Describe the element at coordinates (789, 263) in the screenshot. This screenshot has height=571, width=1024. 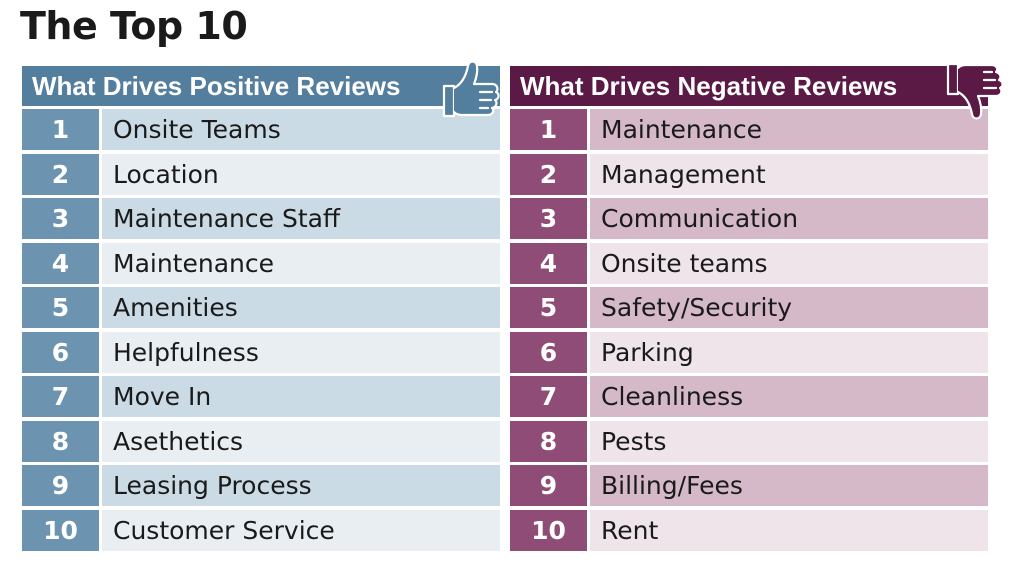
I see `list-item-label: Onsite teams` at that location.